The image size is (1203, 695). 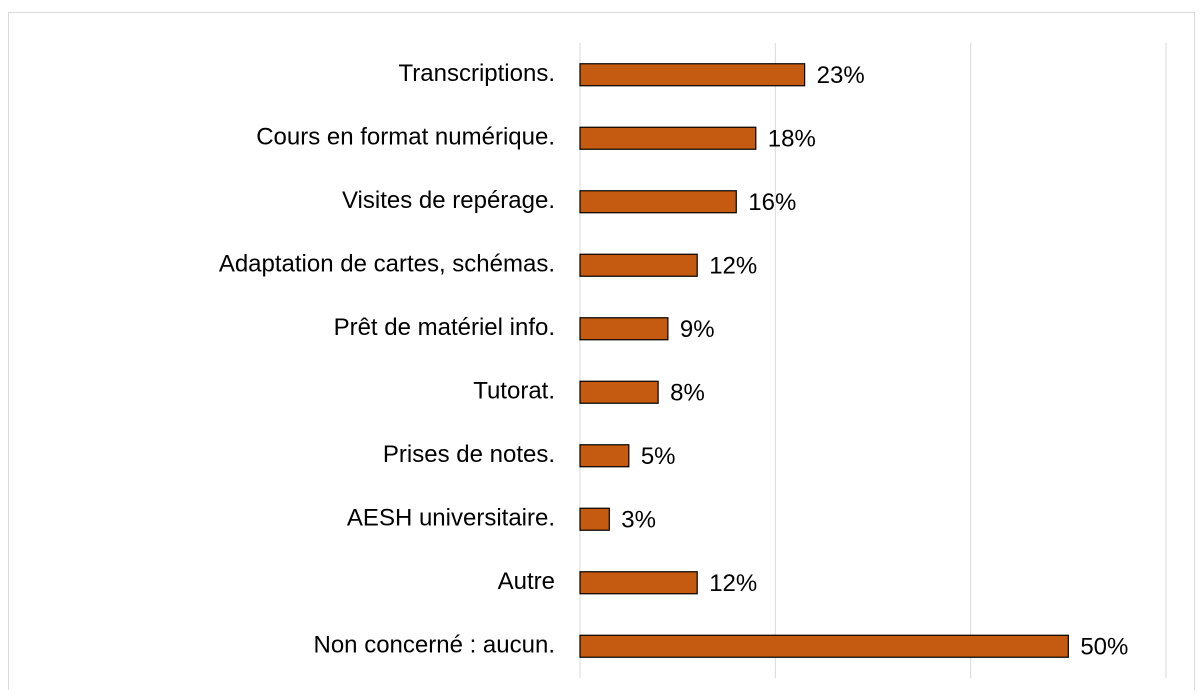 I want to click on y-tick-label: Visites de repérage., so click(x=448, y=200).